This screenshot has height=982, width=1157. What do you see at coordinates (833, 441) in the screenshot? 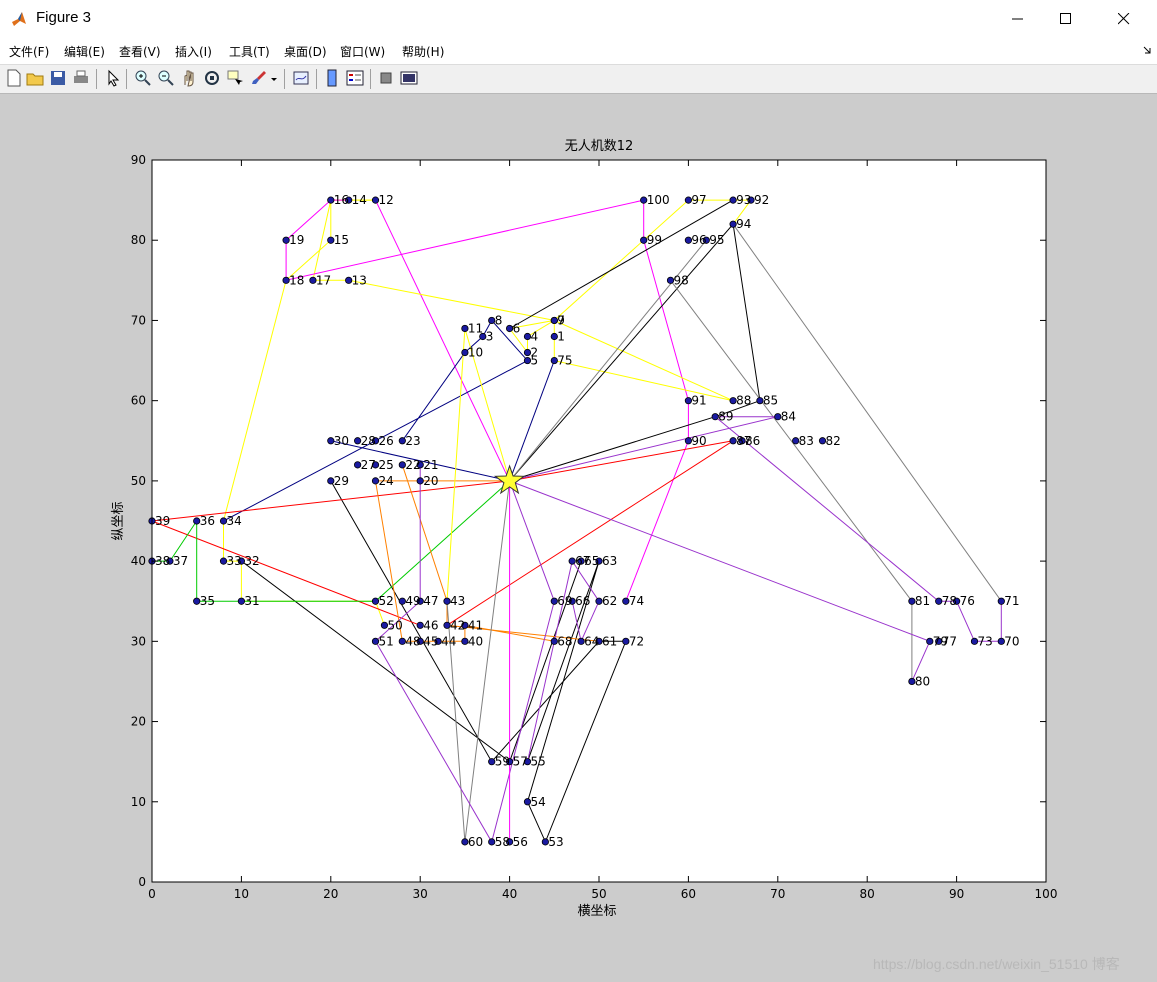
I see `point-label: 82` at bounding box center [833, 441].